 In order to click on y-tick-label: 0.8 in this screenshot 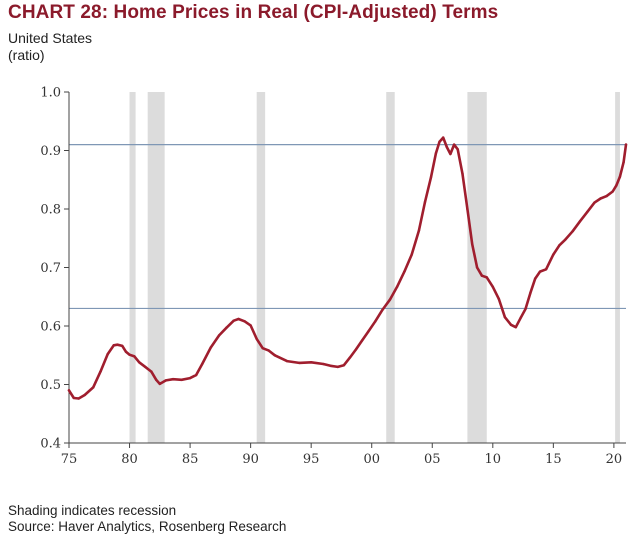, I will do `click(50, 210)`.